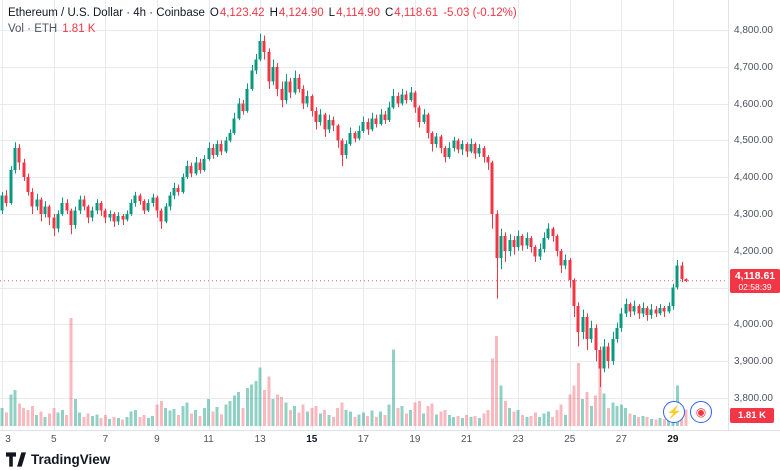 This screenshot has width=780, height=470. I want to click on change-value: -5.03 (-0.12%), so click(480, 13).